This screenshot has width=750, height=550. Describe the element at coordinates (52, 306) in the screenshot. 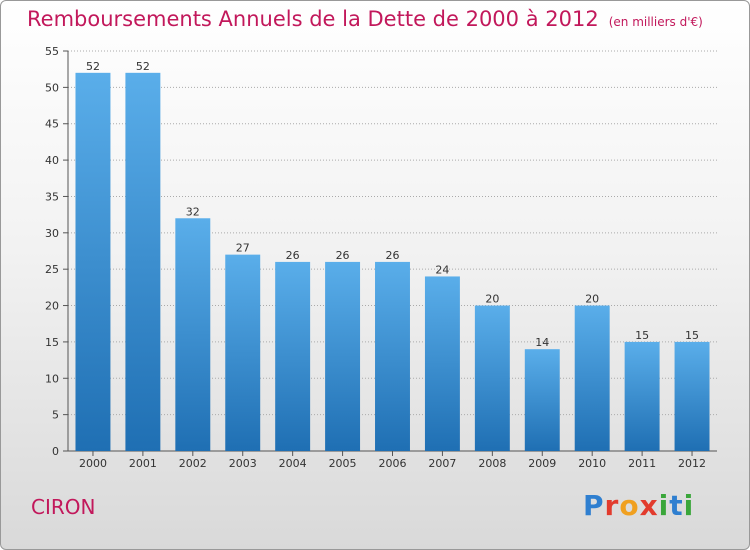

I see `y-tick-label: 20` at that location.